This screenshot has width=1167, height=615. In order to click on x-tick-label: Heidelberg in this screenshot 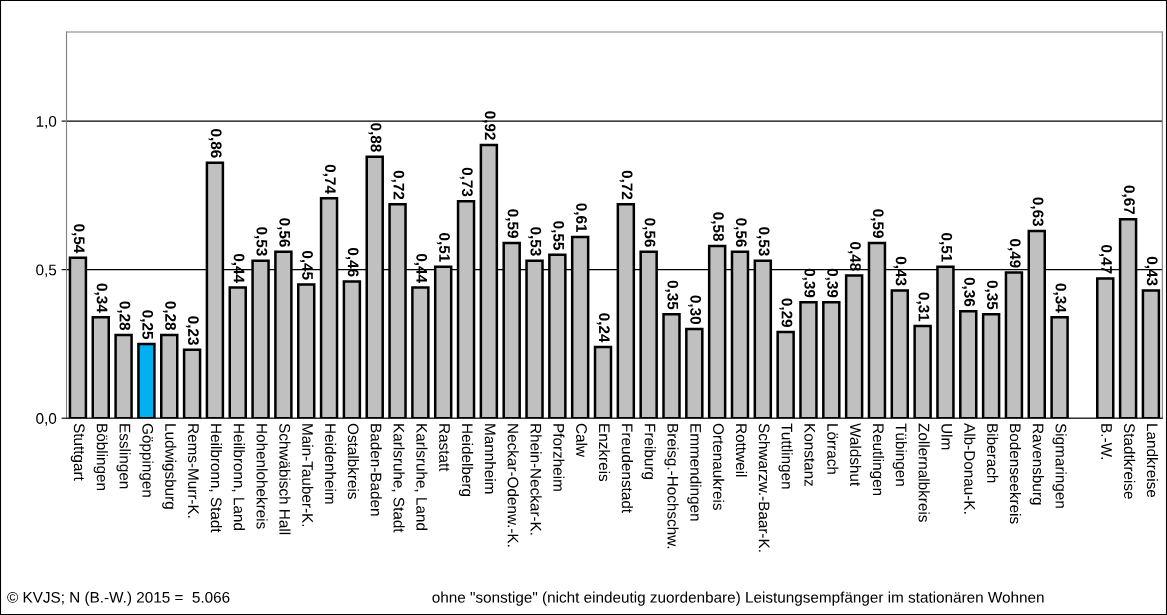, I will do `click(466, 460)`.